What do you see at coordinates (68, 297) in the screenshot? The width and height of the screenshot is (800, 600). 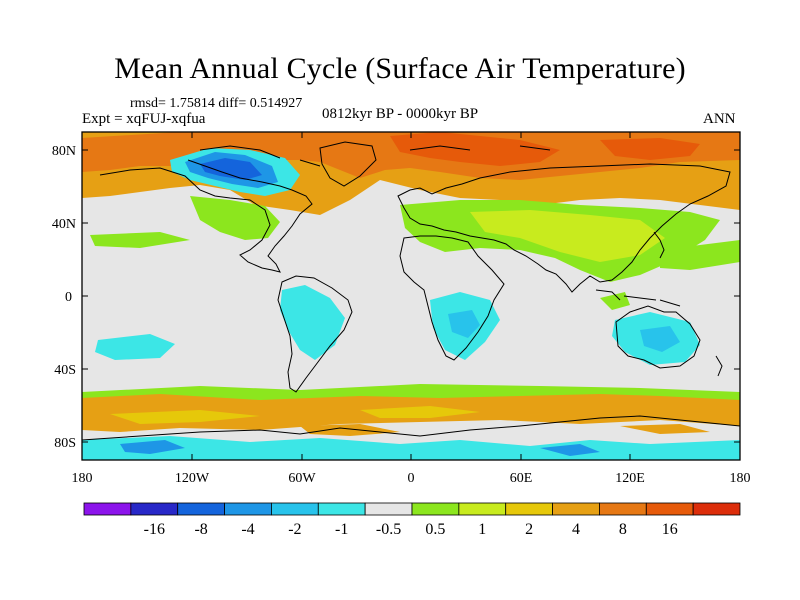 I see `lat-label-0: 0` at bounding box center [68, 297].